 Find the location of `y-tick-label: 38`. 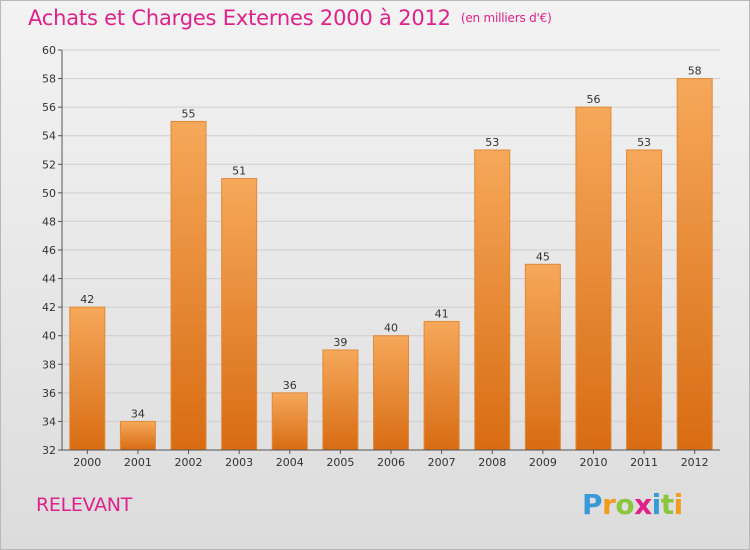

y-tick-label: 38 is located at coordinates (49, 364).